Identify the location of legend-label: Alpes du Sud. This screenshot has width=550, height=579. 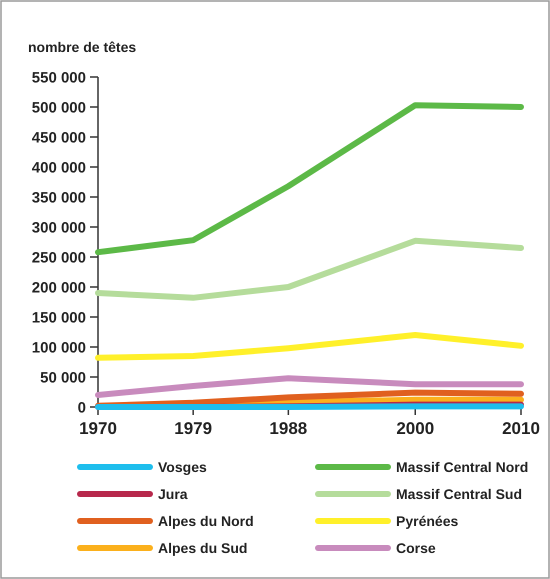
(203, 548).